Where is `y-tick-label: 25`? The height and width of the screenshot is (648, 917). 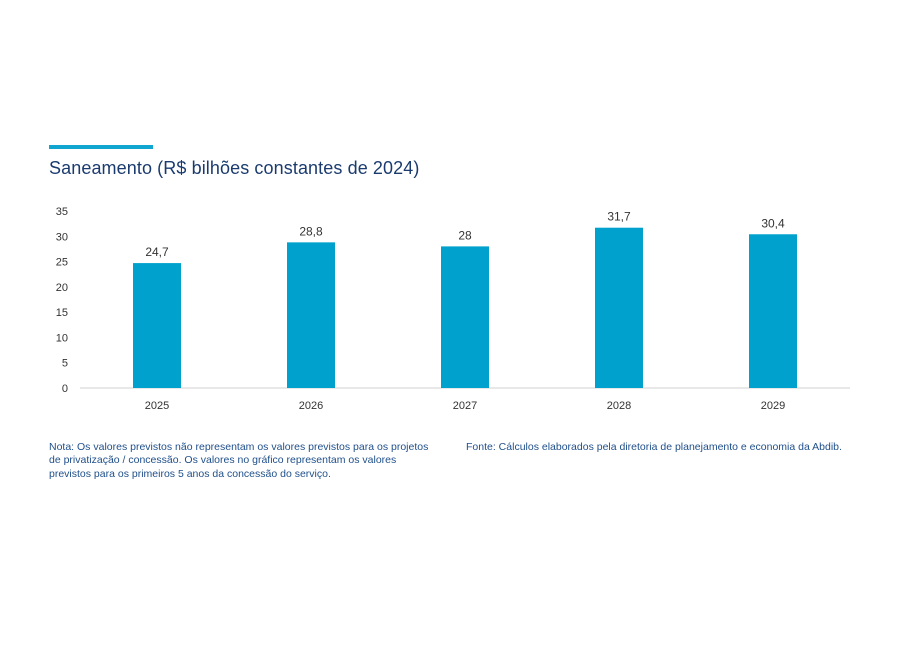
y-tick-label: 25 is located at coordinates (62, 263).